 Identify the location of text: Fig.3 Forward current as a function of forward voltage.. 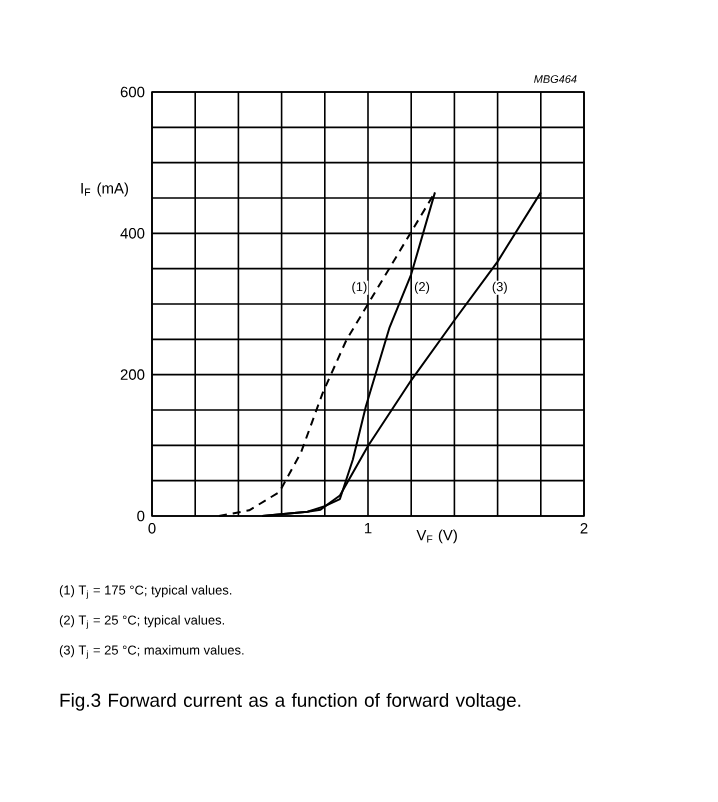
(290, 702).